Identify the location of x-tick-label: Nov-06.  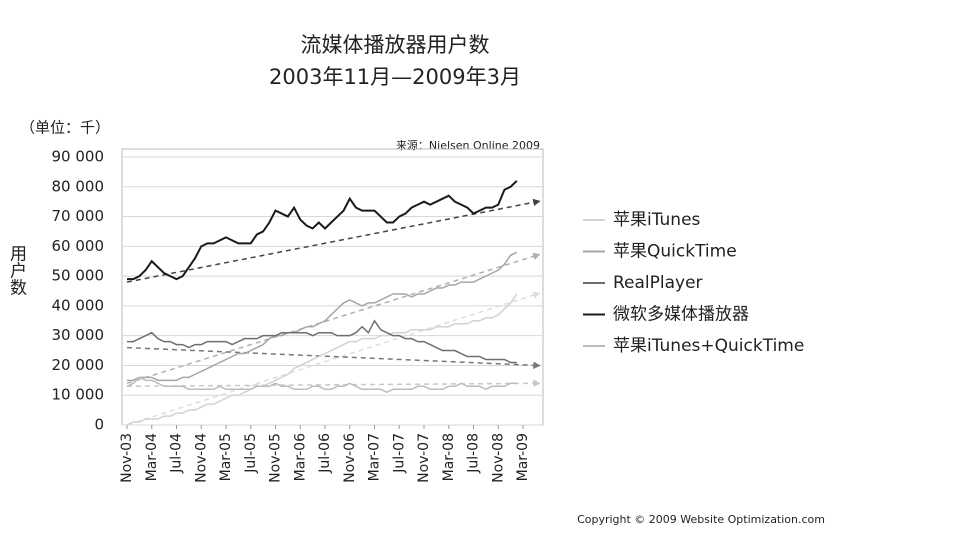
(350, 458).